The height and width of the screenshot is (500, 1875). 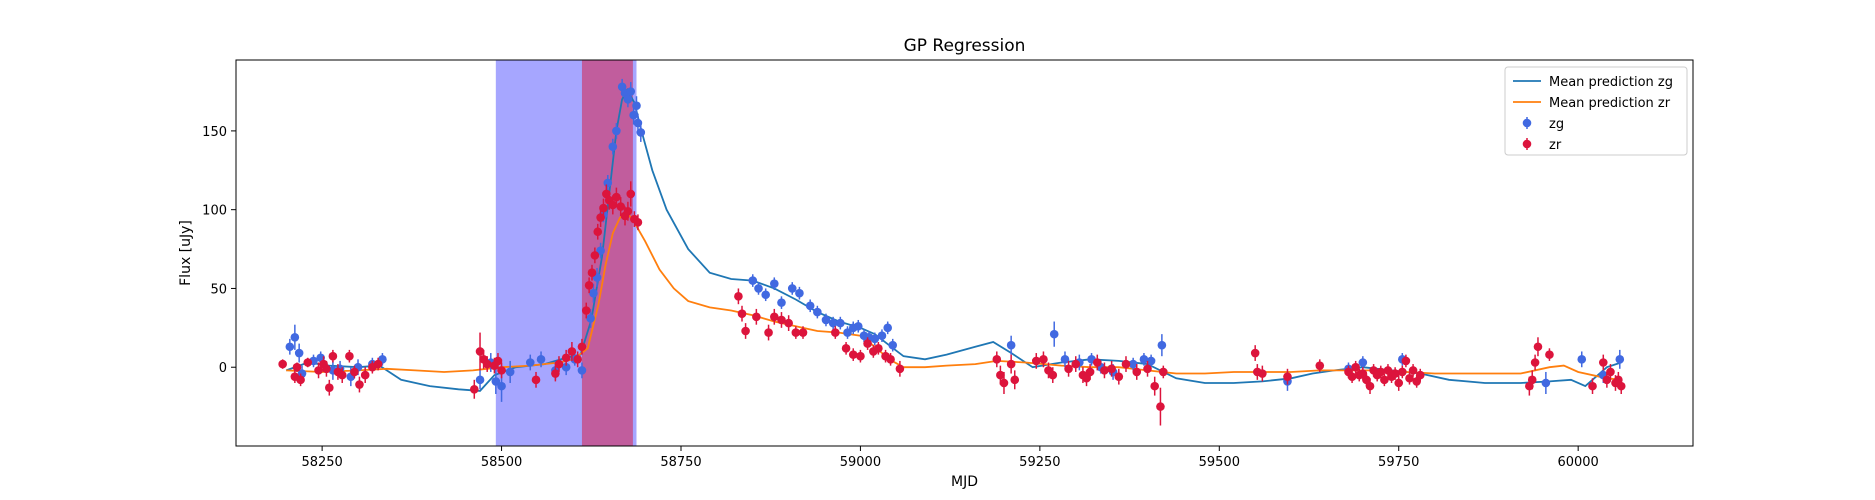 I want to click on legend-label-mean-zr: Mean prediction zr, so click(x=1610, y=103).